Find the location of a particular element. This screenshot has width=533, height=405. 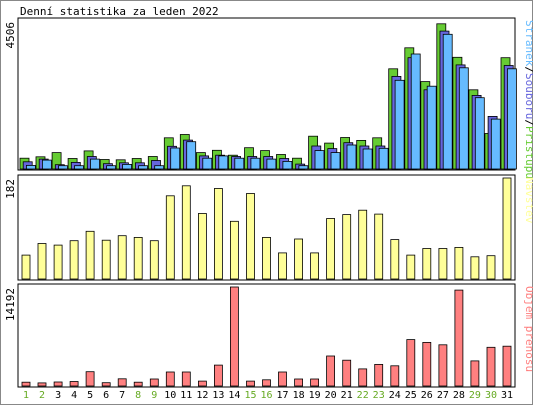

x-tick-label-day-19: 19 is located at coordinates (315, 395).